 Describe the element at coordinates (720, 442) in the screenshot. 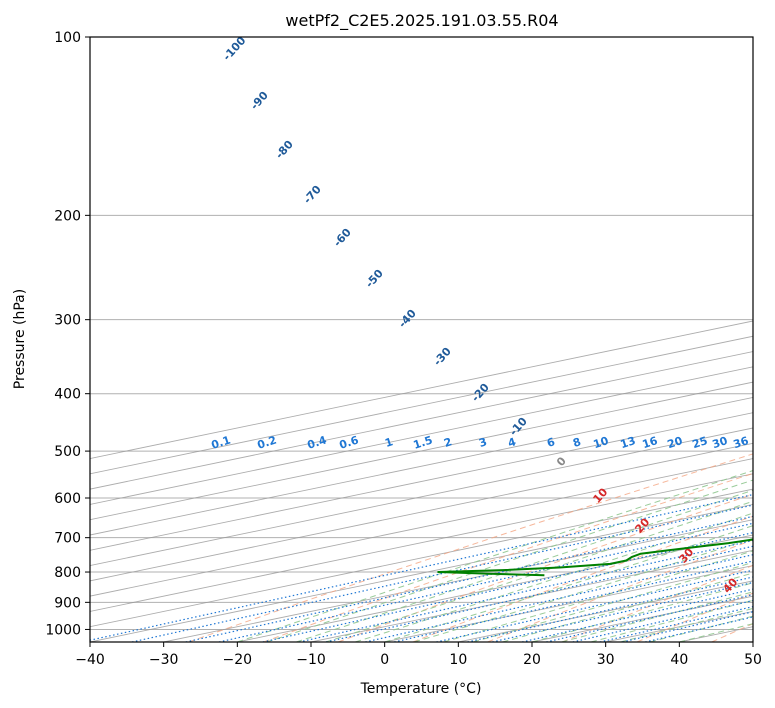

I see `mixing-ratio-label: 30` at that location.